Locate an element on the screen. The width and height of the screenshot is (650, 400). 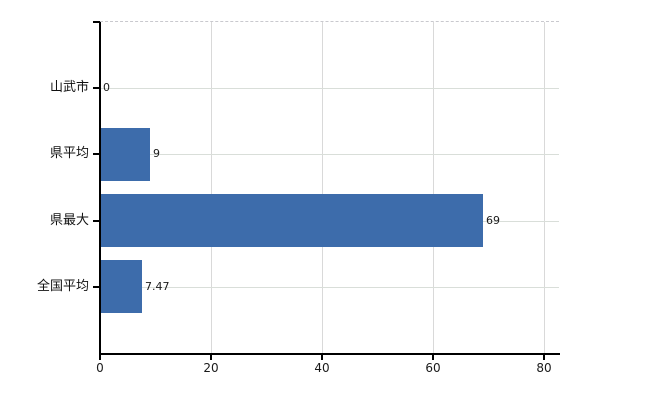
y-axis-line is located at coordinates (100, 190).